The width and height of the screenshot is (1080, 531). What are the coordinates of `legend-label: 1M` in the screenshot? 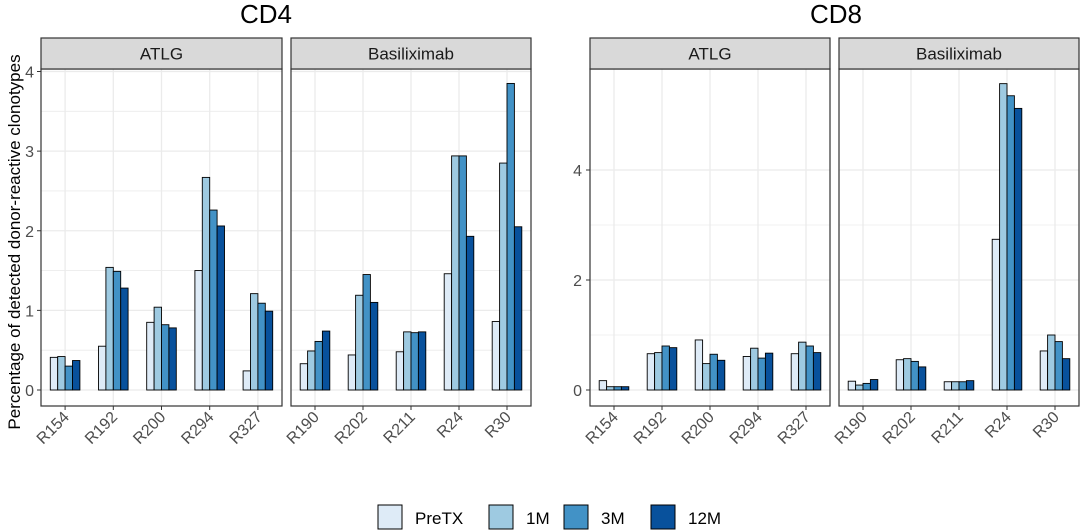 It's located at (538, 518).